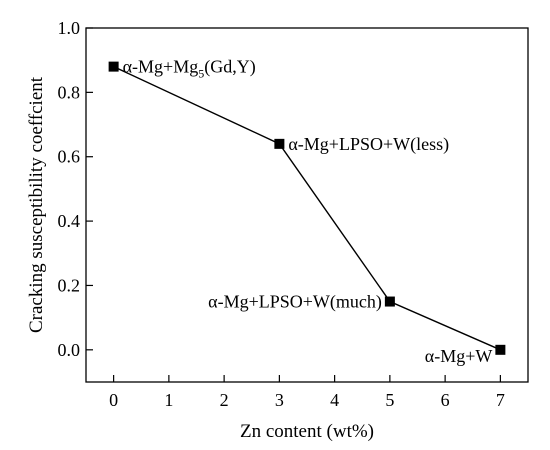  Describe the element at coordinates (459, 356) in the screenshot. I see `point-annotation: α-Mg+W` at that location.